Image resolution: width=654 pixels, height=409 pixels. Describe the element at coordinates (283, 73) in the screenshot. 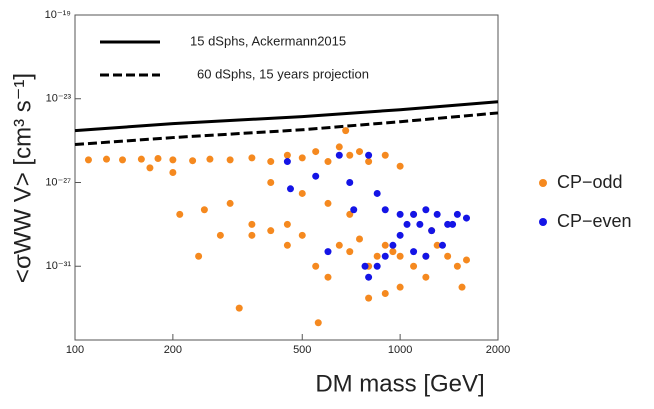

I see `legend-label: 60 dSphs, 15 years projection` at that location.